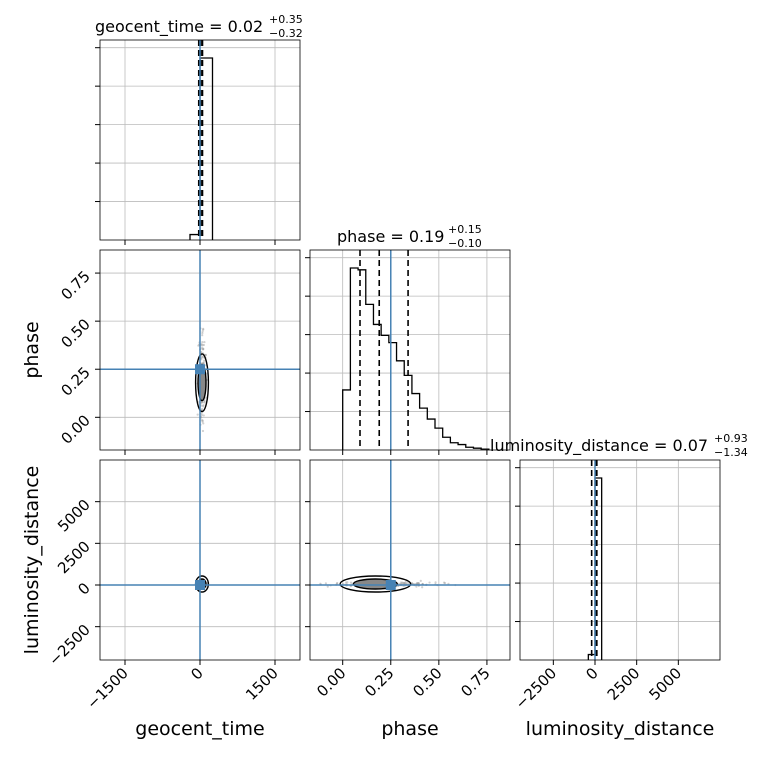 Image resolution: width=760 pixels, height=760 pixels. Describe the element at coordinates (465, 229) in the screenshot. I see `title-phase-plus: +0.15` at that location.